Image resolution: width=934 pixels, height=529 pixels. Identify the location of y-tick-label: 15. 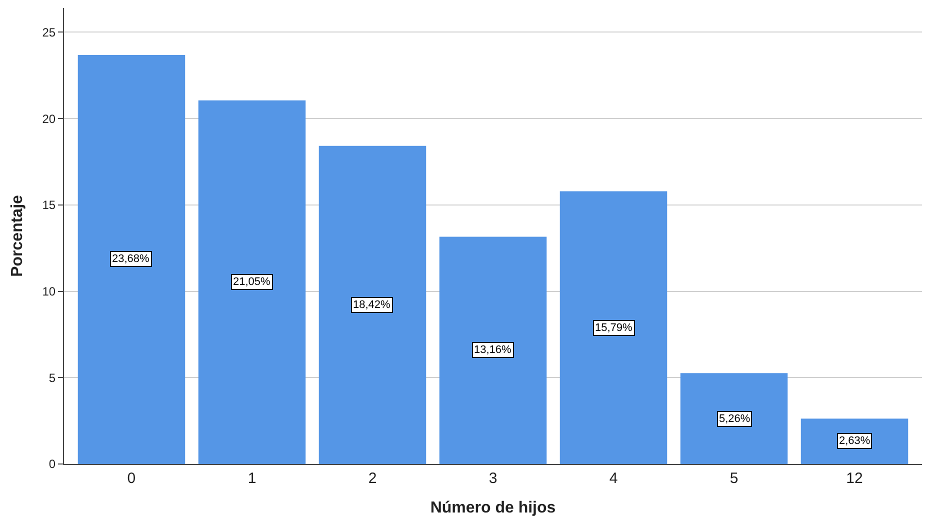
(49, 205).